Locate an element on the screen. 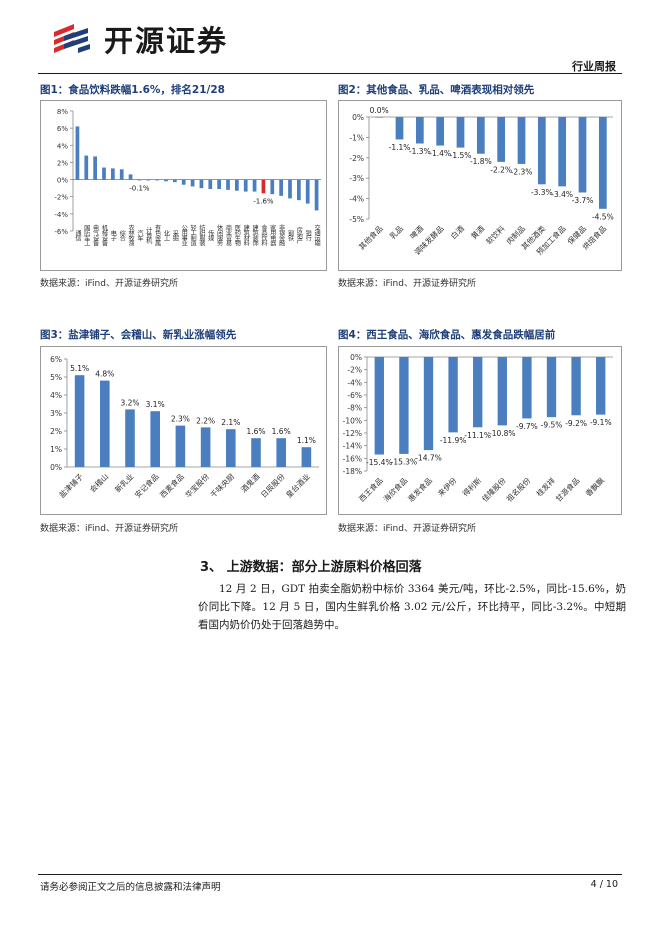 This screenshot has height=936, width=662. category-label: 惠发食品 is located at coordinates (420, 489).